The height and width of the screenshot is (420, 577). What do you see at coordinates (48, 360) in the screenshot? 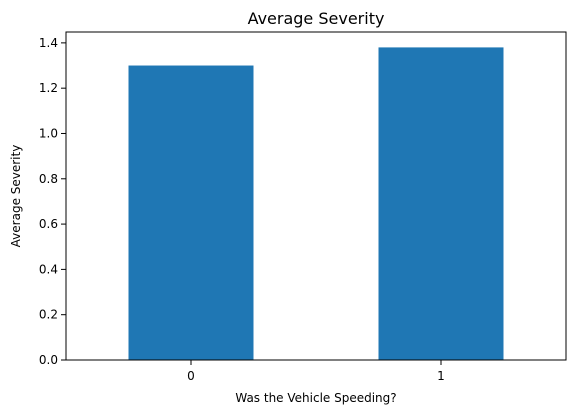
I see `y-tick-label: 0.0` at bounding box center [48, 360].